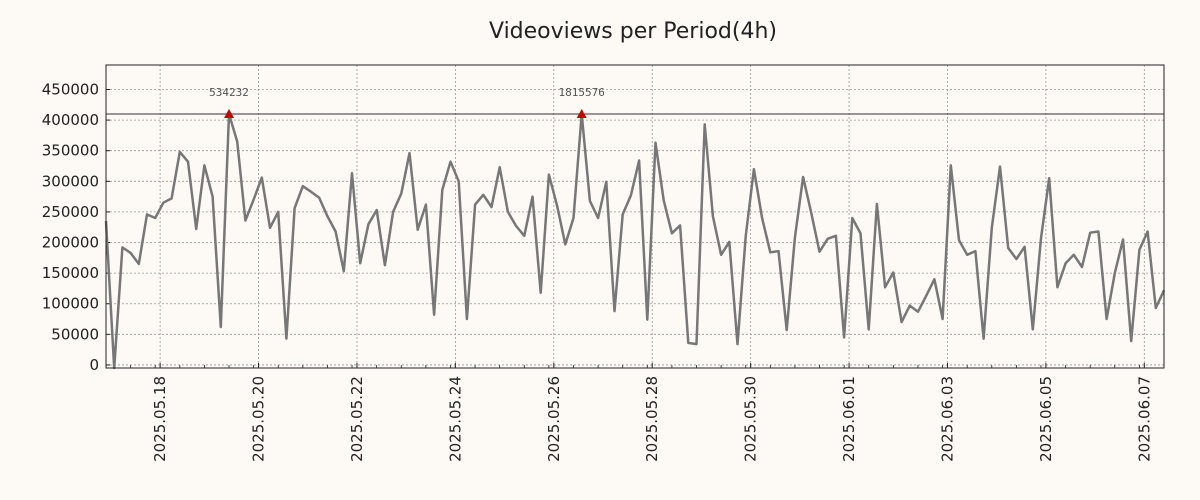 The height and width of the screenshot is (500, 1200). I want to click on annotations-group: 534232 1815576, so click(407, 102).